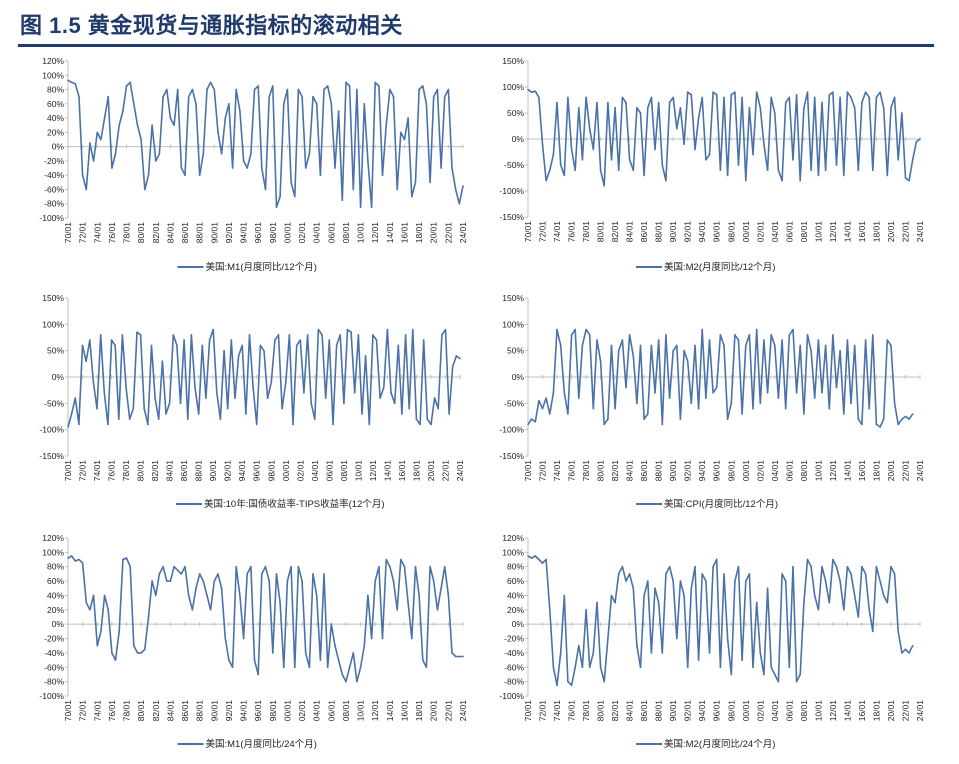  What do you see at coordinates (514, 653) in the screenshot?
I see `y-tick-label: -40%` at bounding box center [514, 653].